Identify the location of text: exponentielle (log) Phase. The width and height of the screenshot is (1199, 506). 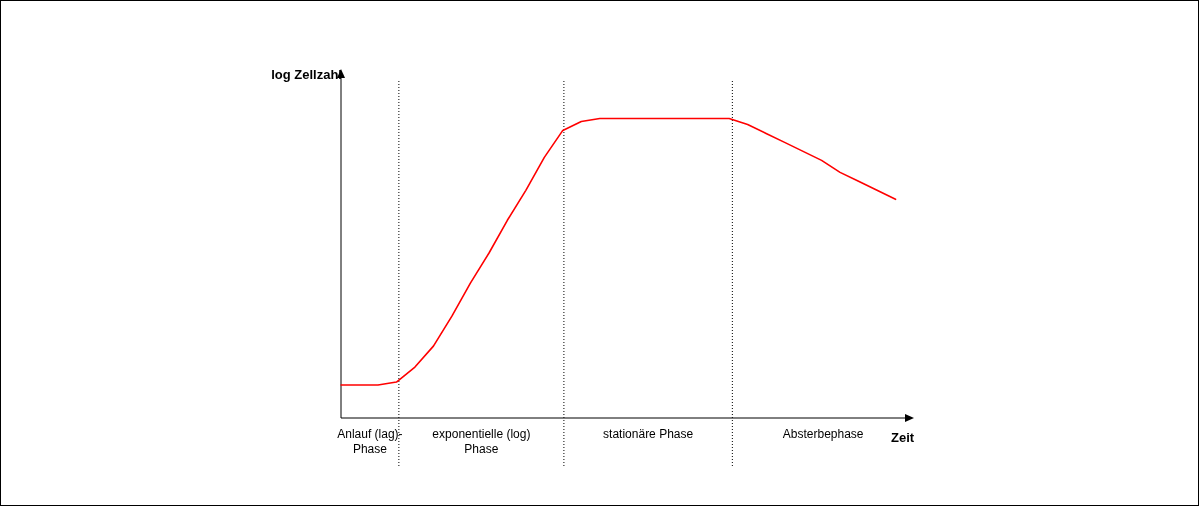
(481, 442).